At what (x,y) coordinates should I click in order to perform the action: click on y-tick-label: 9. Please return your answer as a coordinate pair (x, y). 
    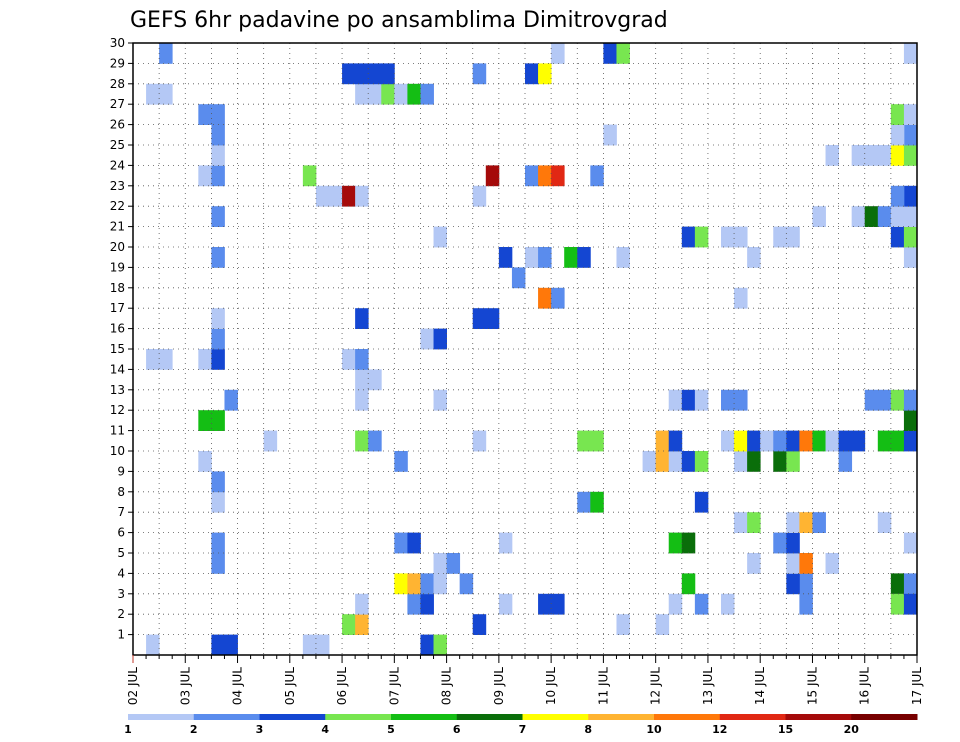
    Looking at the image, I should click on (121, 471).